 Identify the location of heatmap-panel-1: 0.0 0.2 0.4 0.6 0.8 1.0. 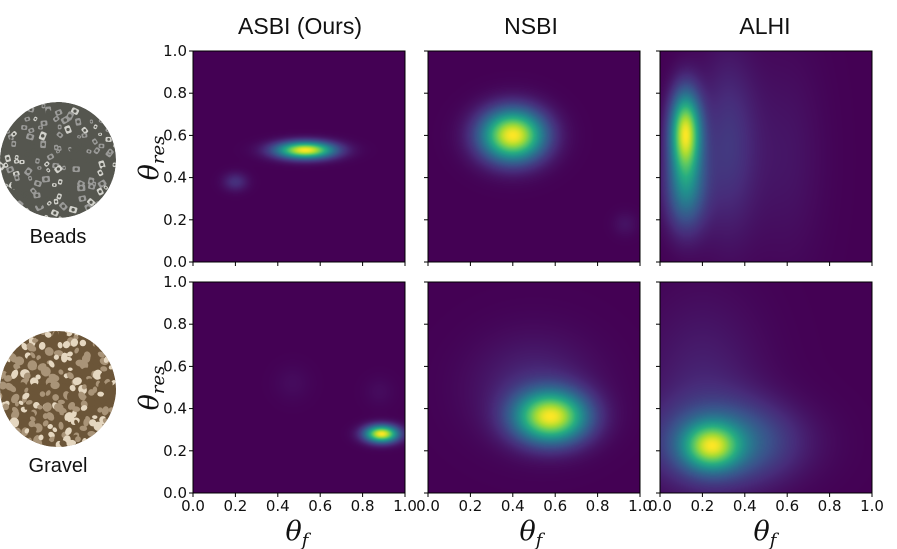
(284, 156).